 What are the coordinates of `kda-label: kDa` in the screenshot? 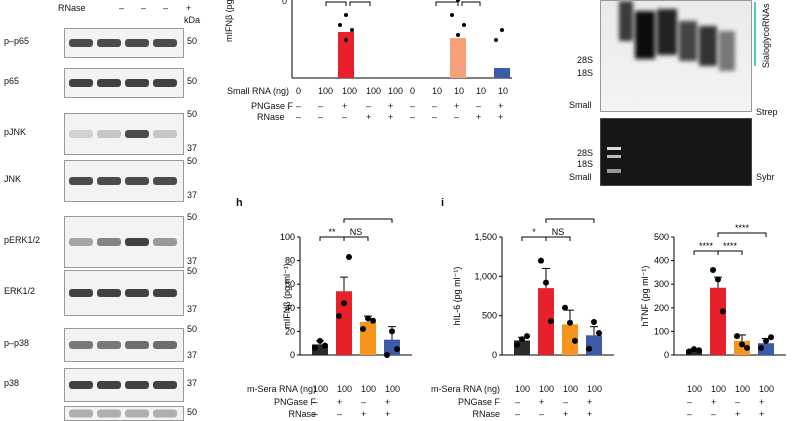 It's located at (192, 20).